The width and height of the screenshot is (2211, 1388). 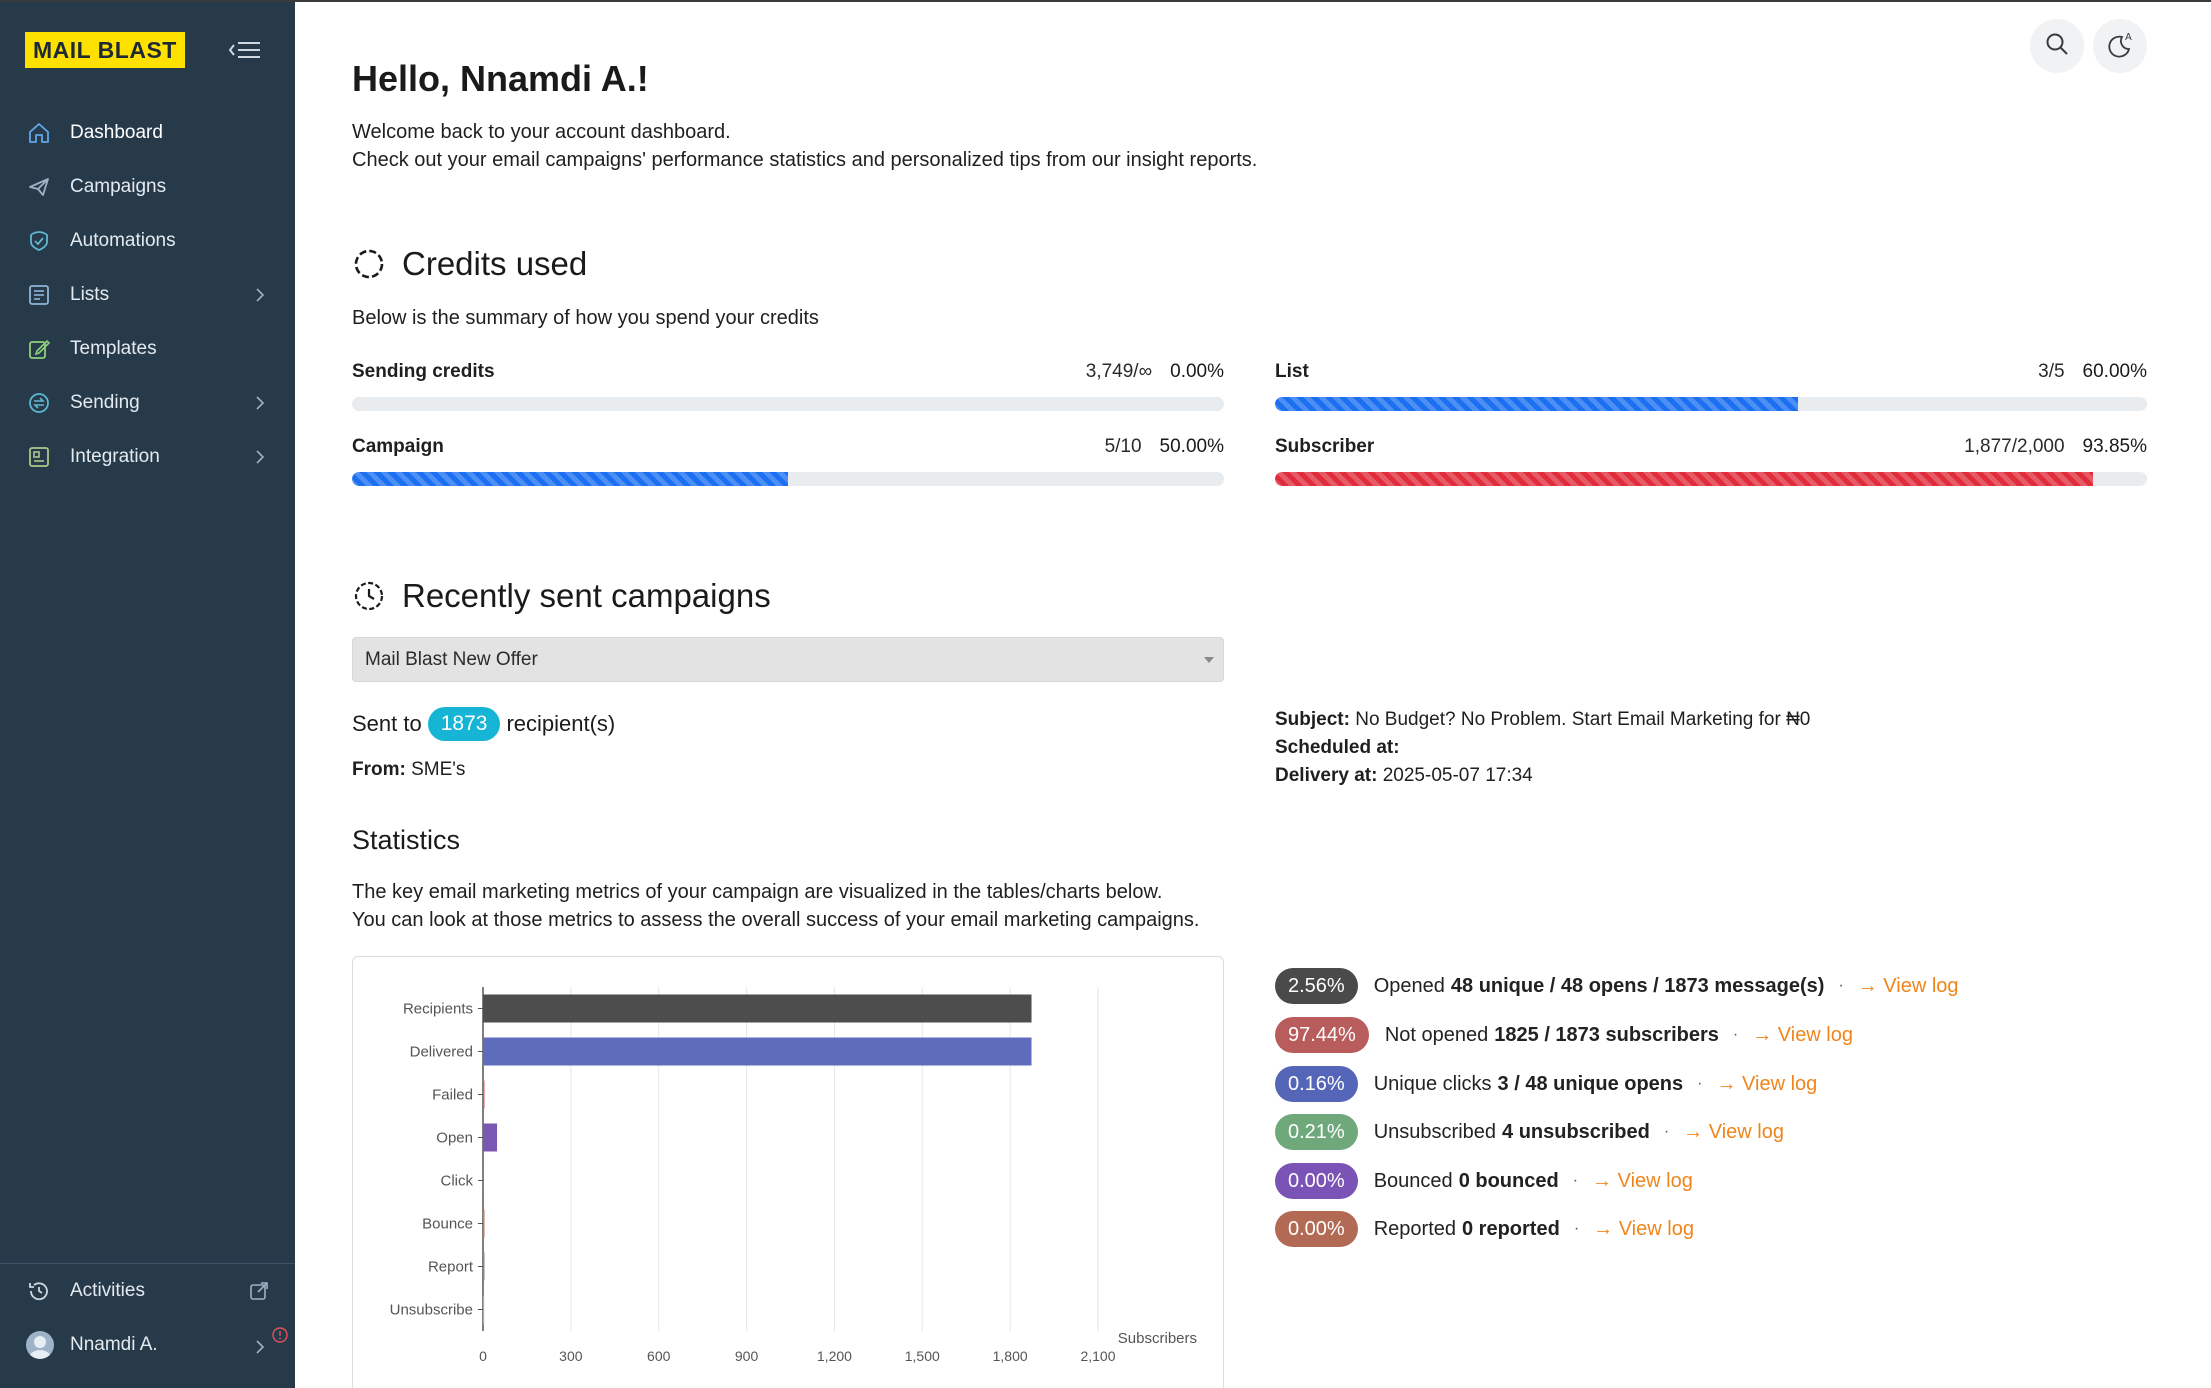 I want to click on stat-row-bounced: 0.00% Bounced 0 bounced · → View log, so click(x=1484, y=1181).